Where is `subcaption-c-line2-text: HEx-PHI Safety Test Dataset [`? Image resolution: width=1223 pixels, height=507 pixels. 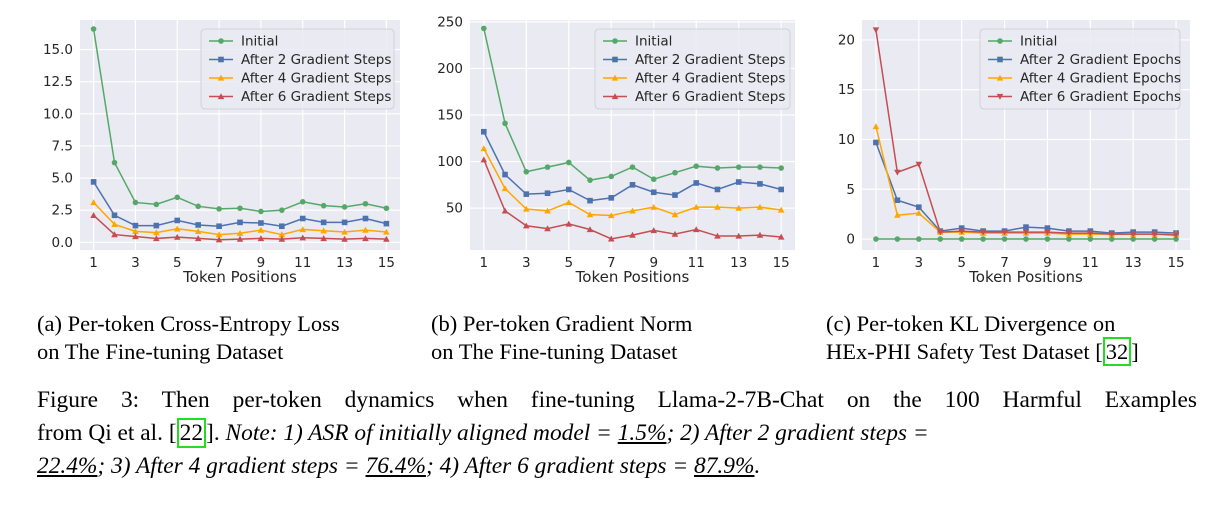
subcaption-c-line2-text: HEx-PHI Safety Test Dataset [ is located at coordinates (964, 351).